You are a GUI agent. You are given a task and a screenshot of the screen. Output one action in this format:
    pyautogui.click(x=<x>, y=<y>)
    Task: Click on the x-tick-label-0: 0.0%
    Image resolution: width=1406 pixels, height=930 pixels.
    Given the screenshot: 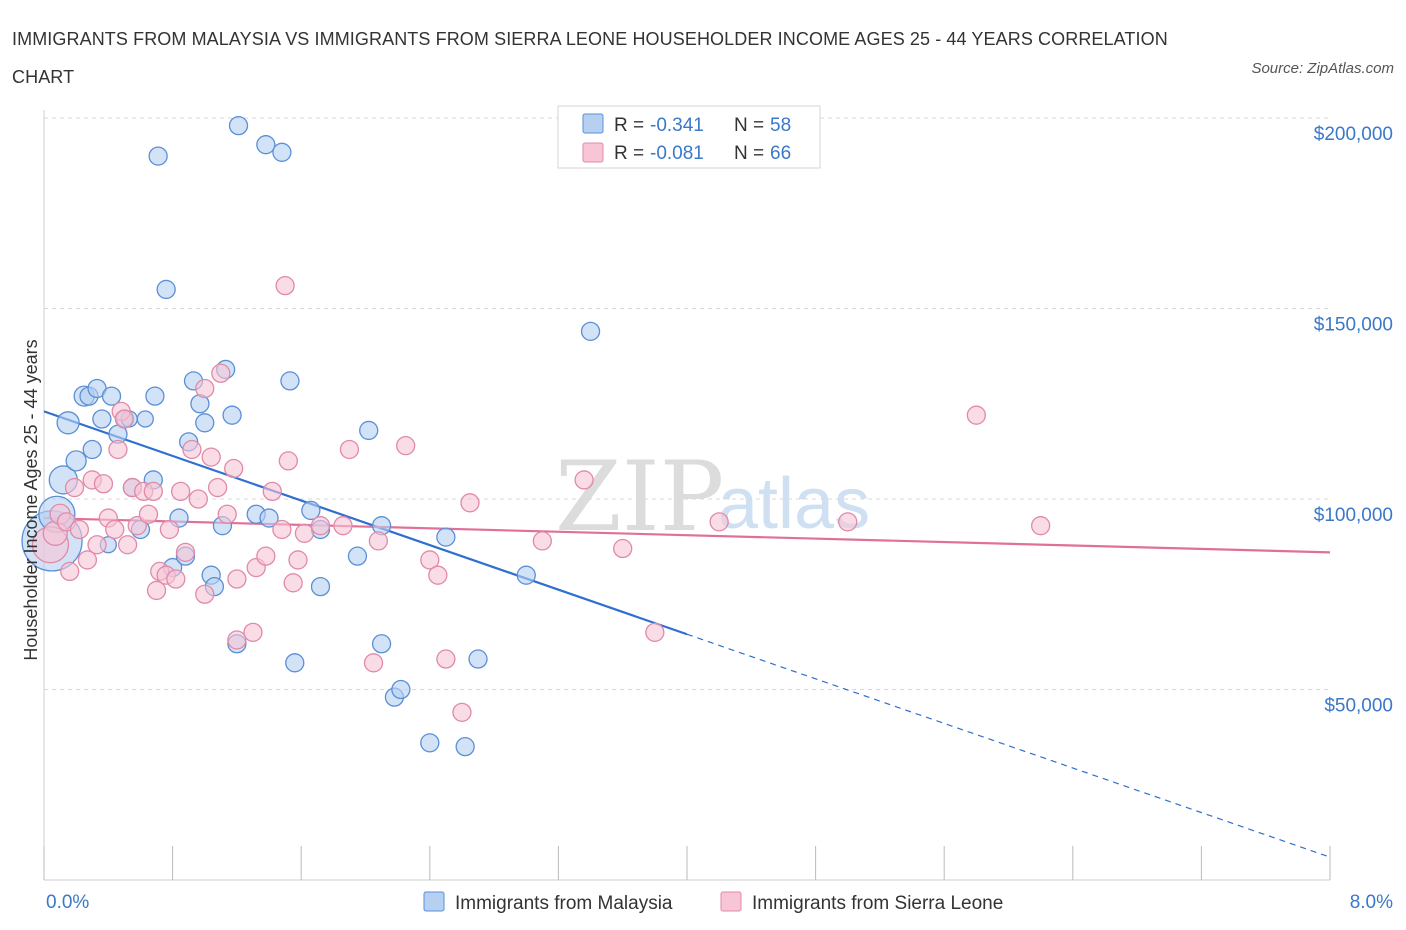 What is the action you would take?
    pyautogui.click(x=67, y=902)
    